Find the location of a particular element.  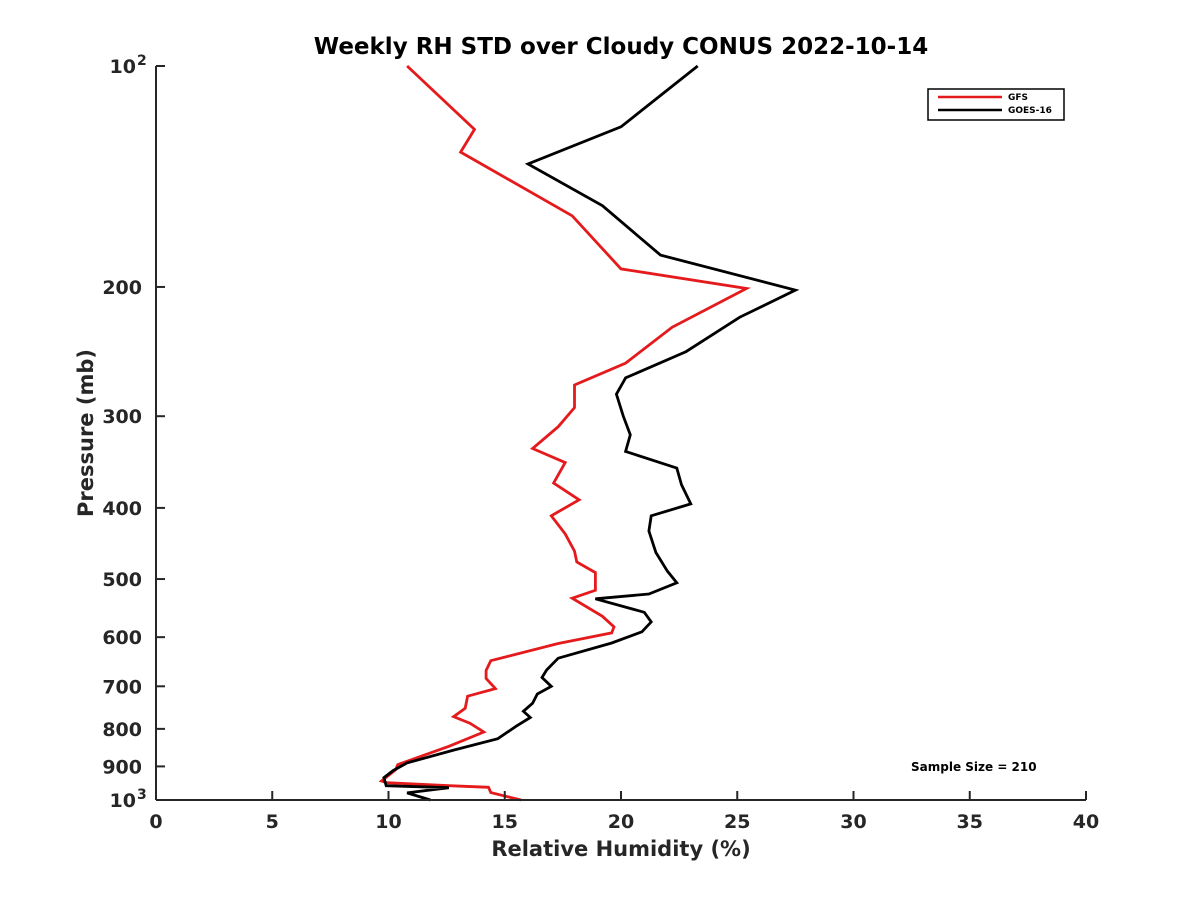

x-tick-label: 0 is located at coordinates (155, 822).